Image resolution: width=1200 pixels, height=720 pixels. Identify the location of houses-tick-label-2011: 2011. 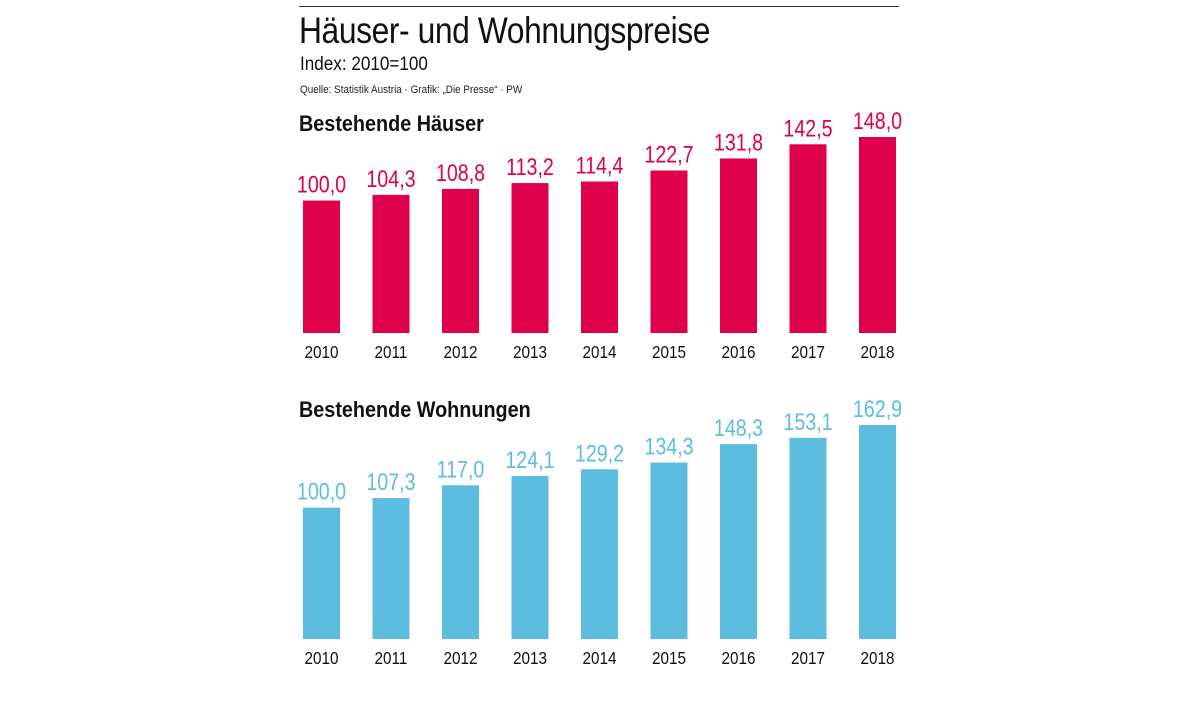
(391, 352).